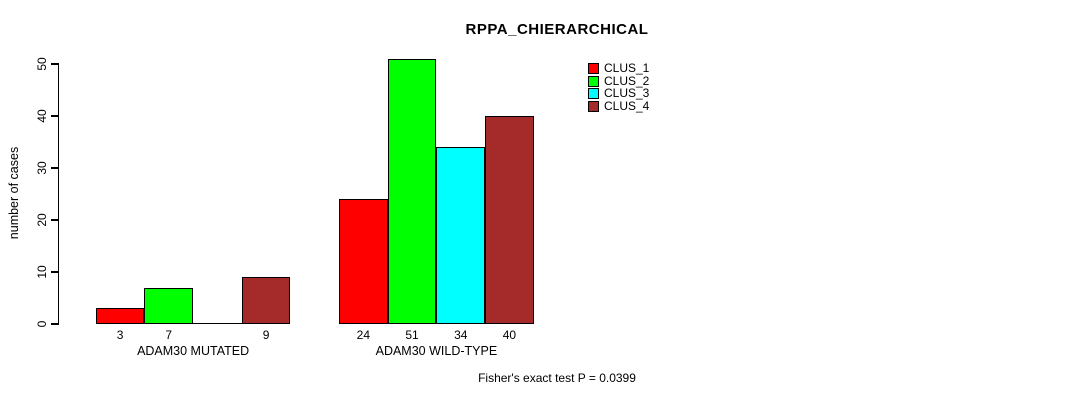 The height and width of the screenshot is (400, 1090). What do you see at coordinates (509, 335) in the screenshot?
I see `bar-value-label: 40` at bounding box center [509, 335].